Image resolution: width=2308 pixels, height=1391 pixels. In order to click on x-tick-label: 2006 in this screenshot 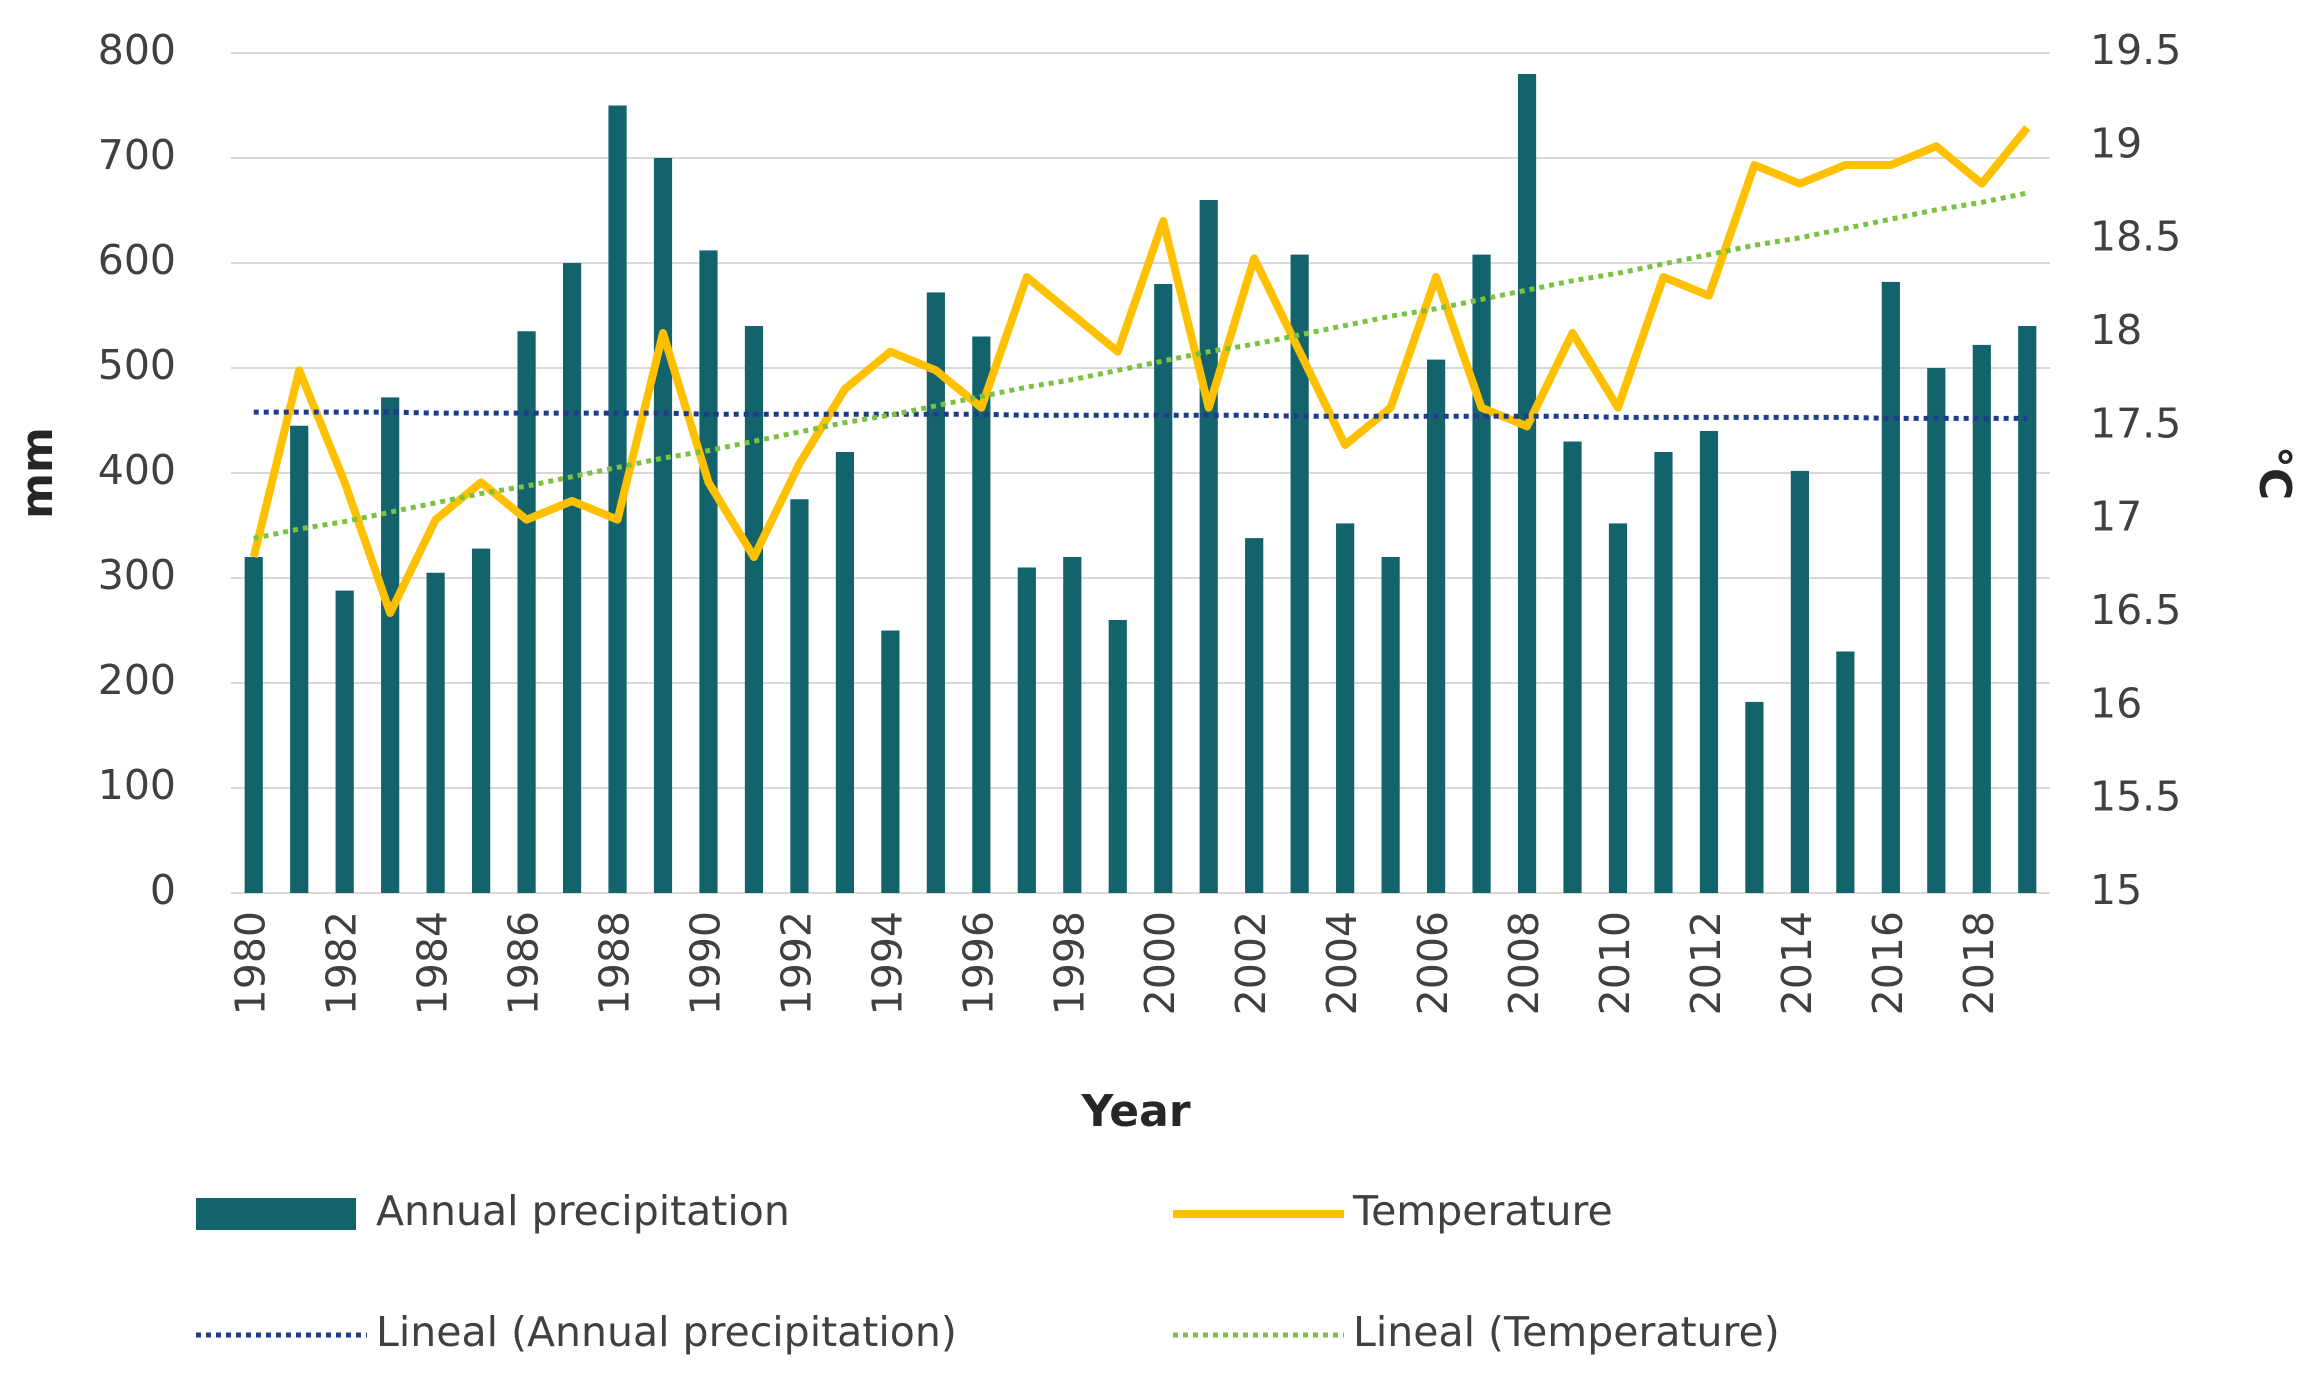, I will do `click(1433, 963)`.